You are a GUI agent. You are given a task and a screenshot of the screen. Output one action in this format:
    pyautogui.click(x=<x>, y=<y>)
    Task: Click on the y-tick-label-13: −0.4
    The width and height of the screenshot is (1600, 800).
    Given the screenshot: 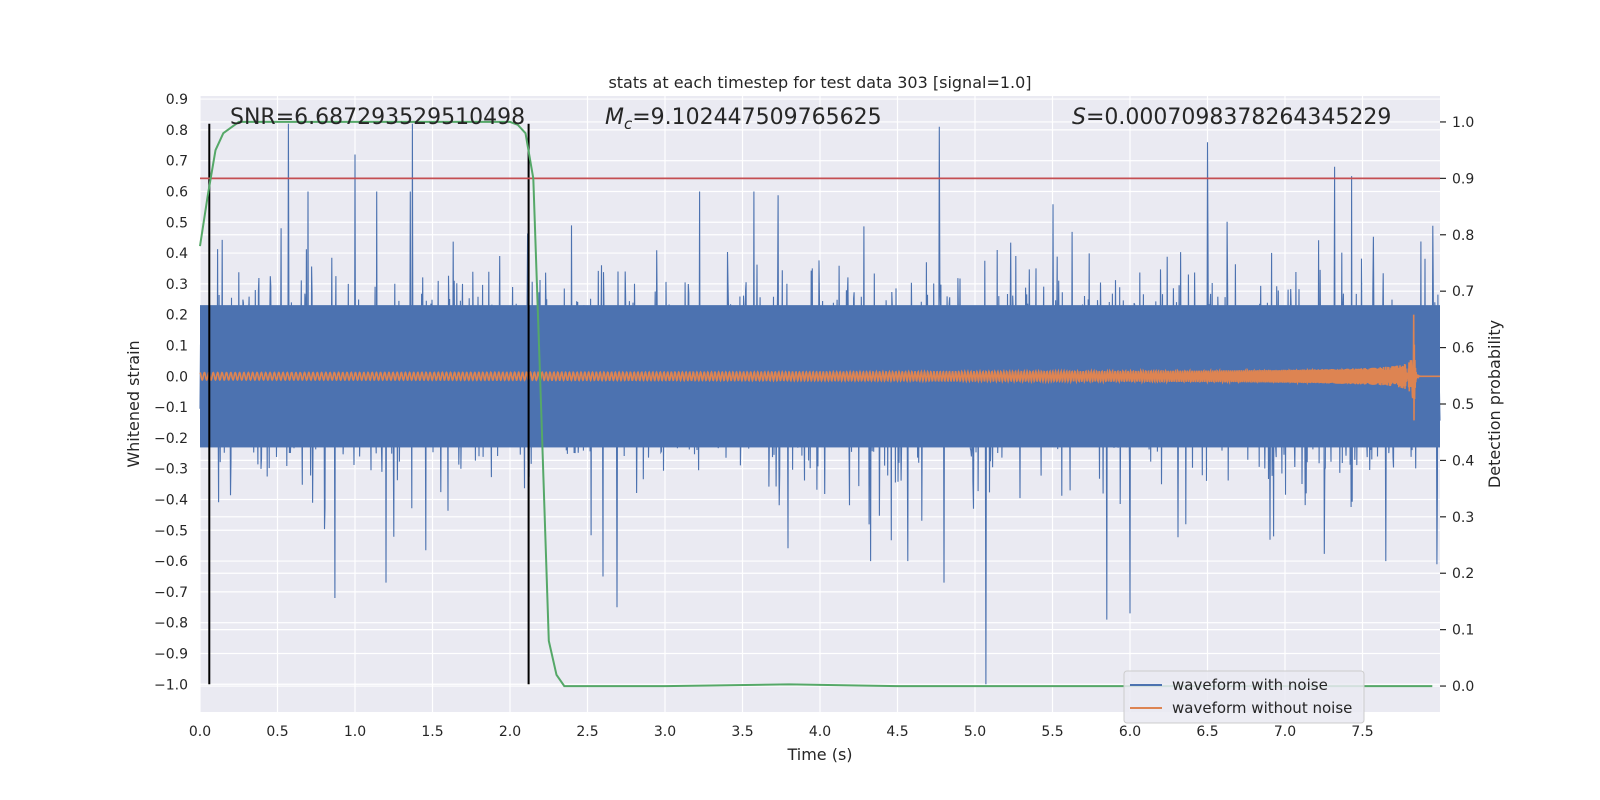 What is the action you would take?
    pyautogui.click(x=171, y=500)
    